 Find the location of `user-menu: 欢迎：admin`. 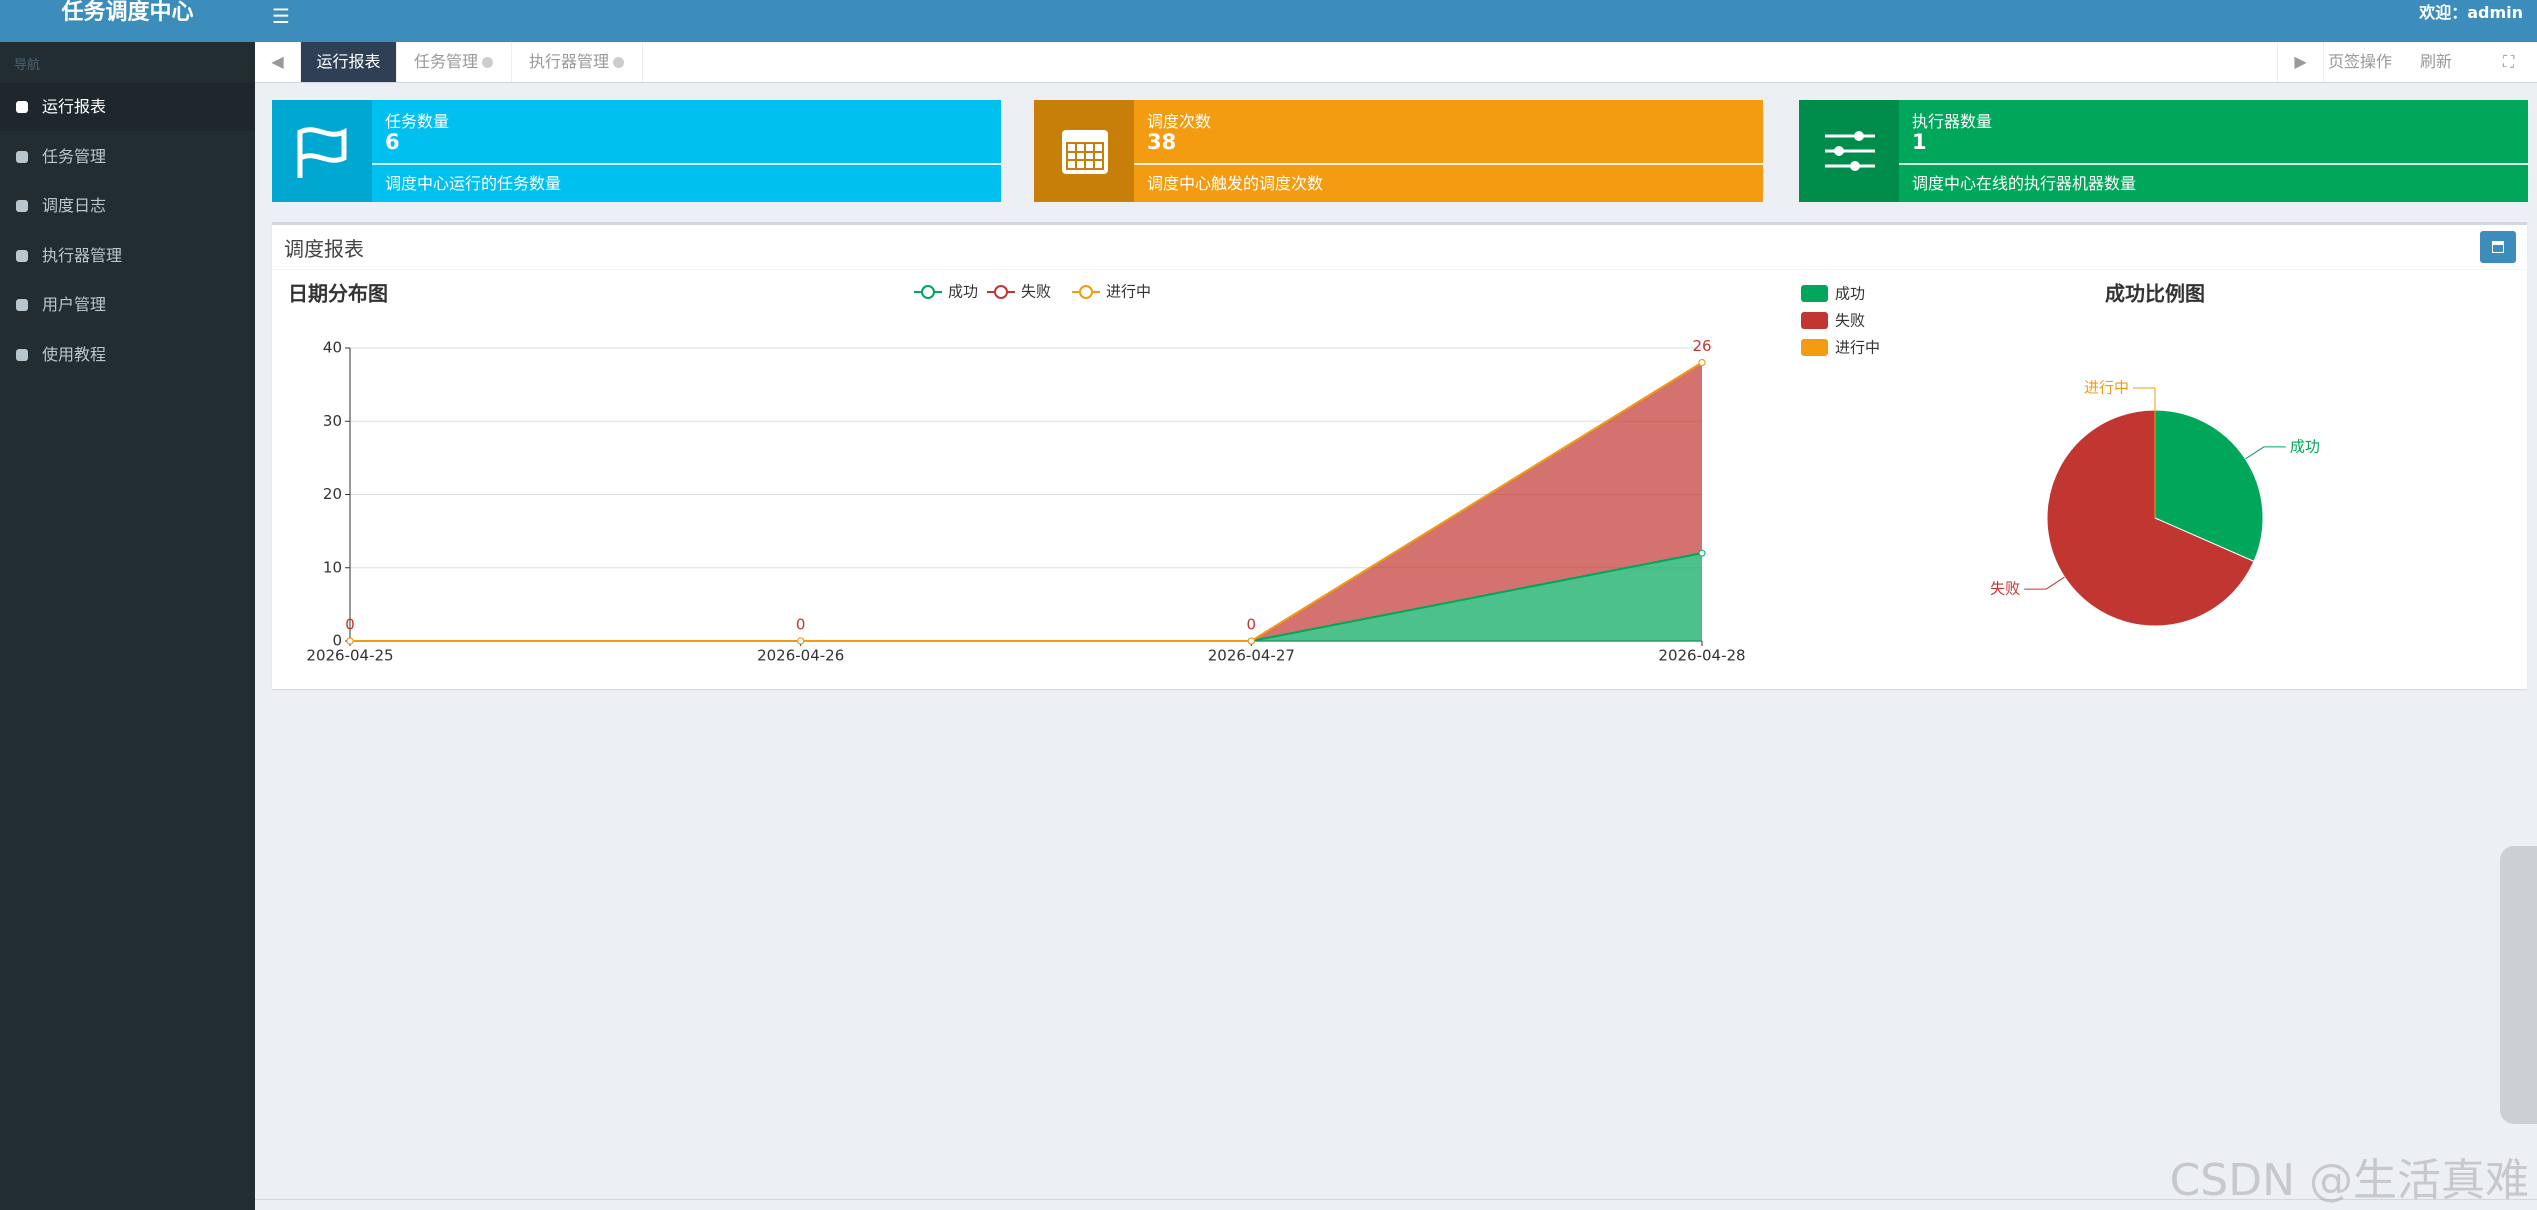

user-menu: 欢迎：admin is located at coordinates (2471, 12).